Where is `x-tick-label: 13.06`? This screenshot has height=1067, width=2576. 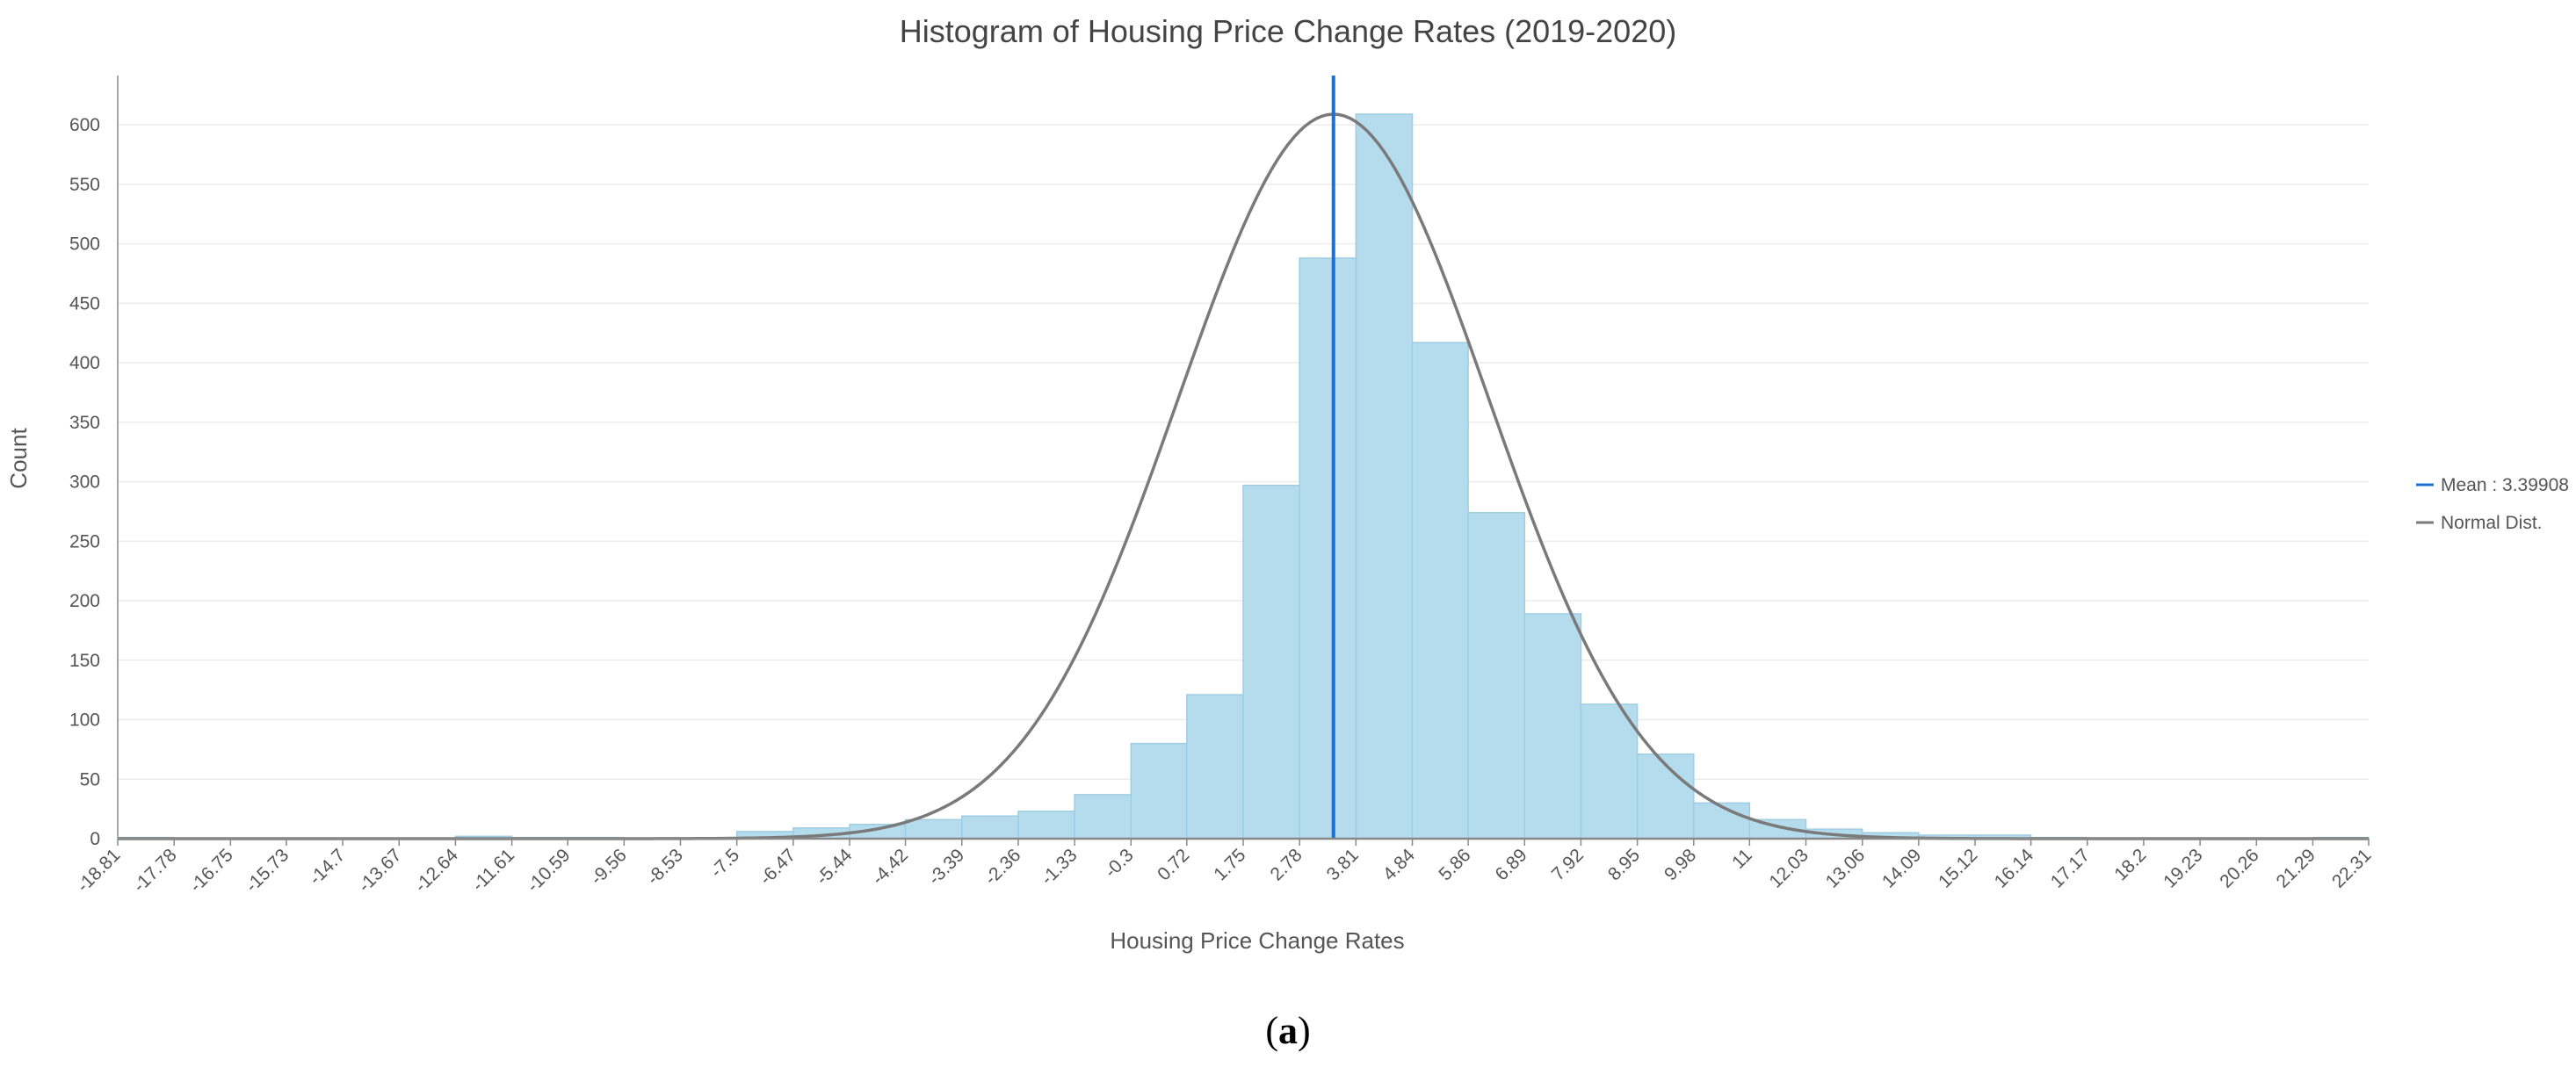 x-tick-label: 13.06 is located at coordinates (1845, 868).